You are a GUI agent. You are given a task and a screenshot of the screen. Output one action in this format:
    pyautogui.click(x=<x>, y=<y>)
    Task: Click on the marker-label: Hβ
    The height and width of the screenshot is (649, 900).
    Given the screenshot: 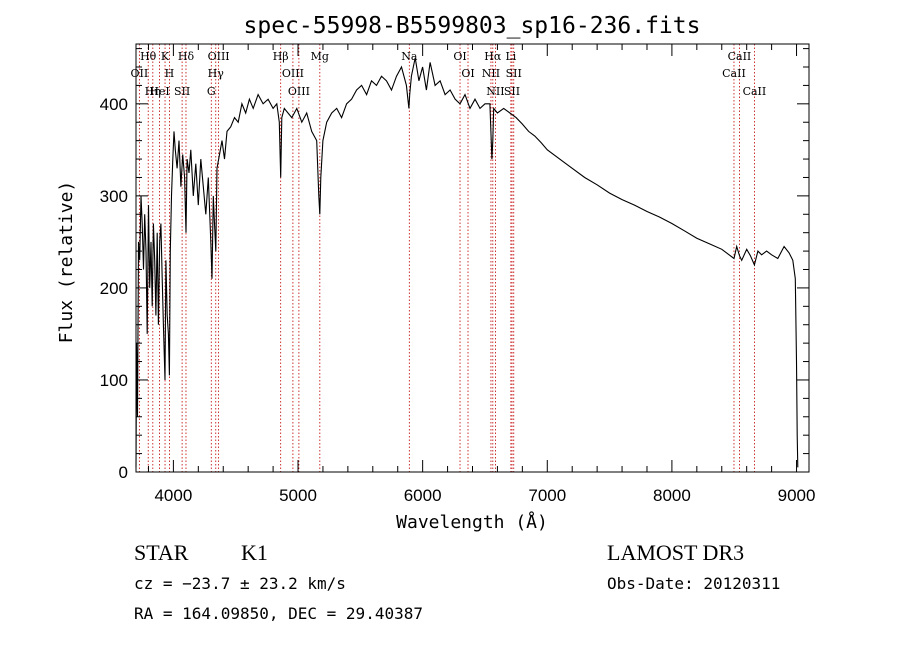 What is the action you would take?
    pyautogui.click(x=281, y=56)
    